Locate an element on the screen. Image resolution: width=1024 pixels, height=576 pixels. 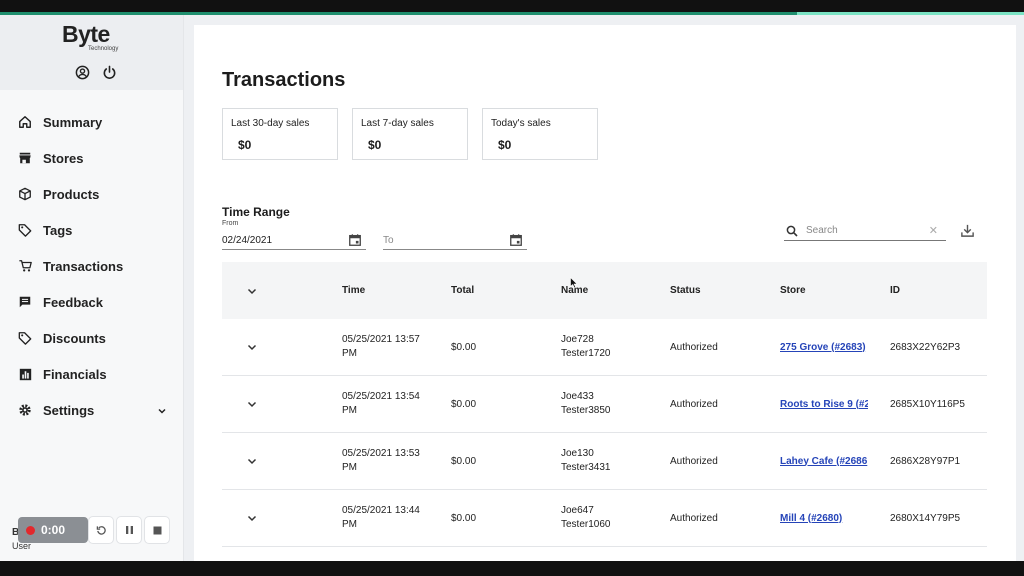
sidebar-item-label: Tags is located at coordinates (58, 230).